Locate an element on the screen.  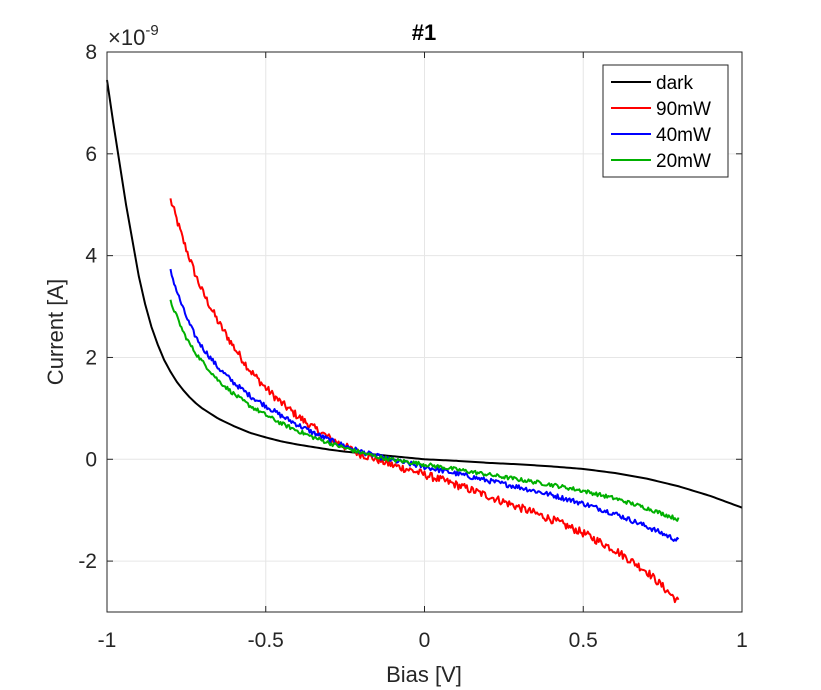
x-axis-label: Bias [V] is located at coordinates (424, 674).